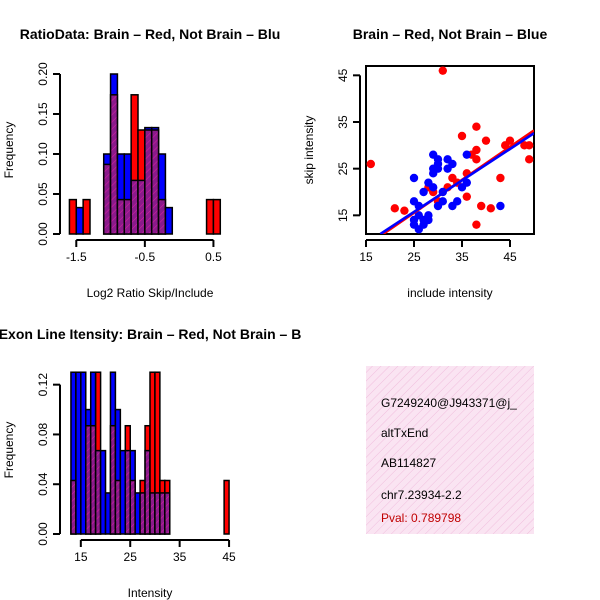  What do you see at coordinates (43, 234) in the screenshot?
I see `ratio-y-tick-label: 0.00` at bounding box center [43, 234].